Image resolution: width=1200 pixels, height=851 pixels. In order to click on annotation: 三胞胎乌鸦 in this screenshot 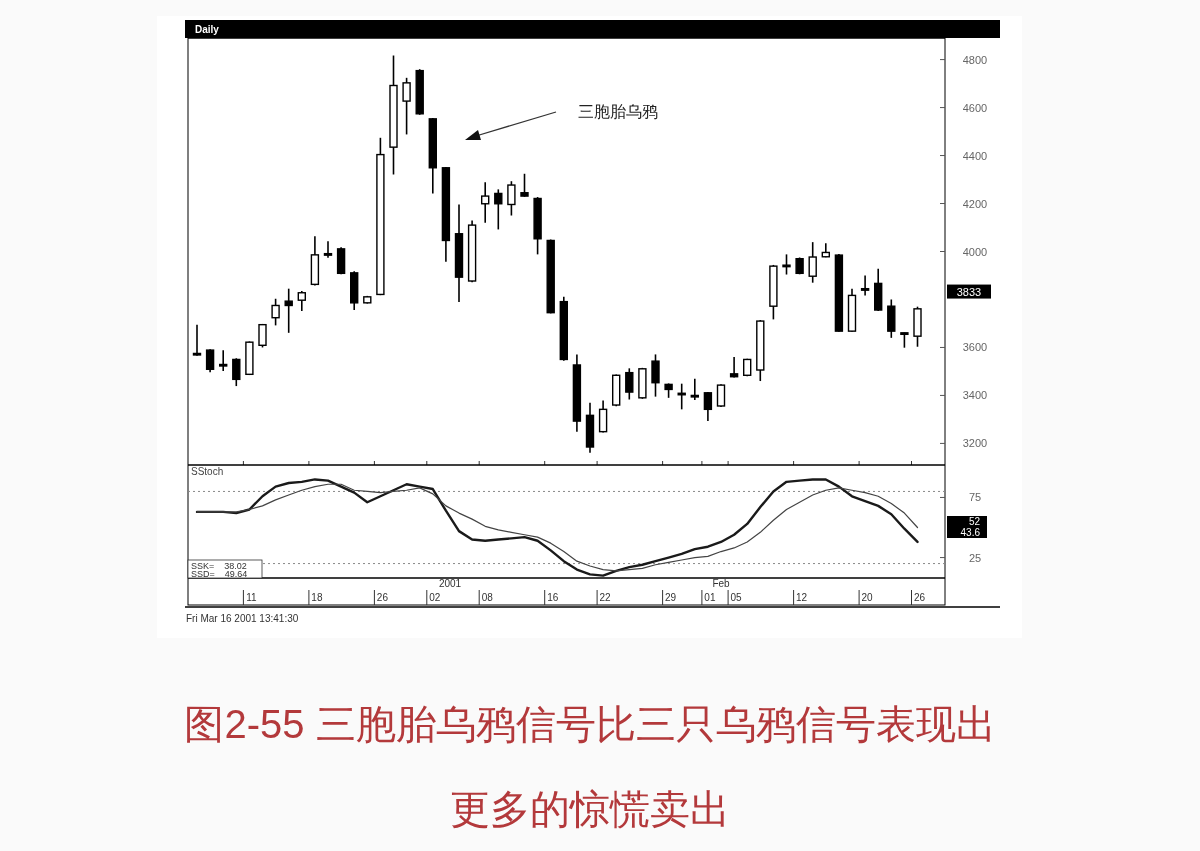, I will do `click(618, 111)`.